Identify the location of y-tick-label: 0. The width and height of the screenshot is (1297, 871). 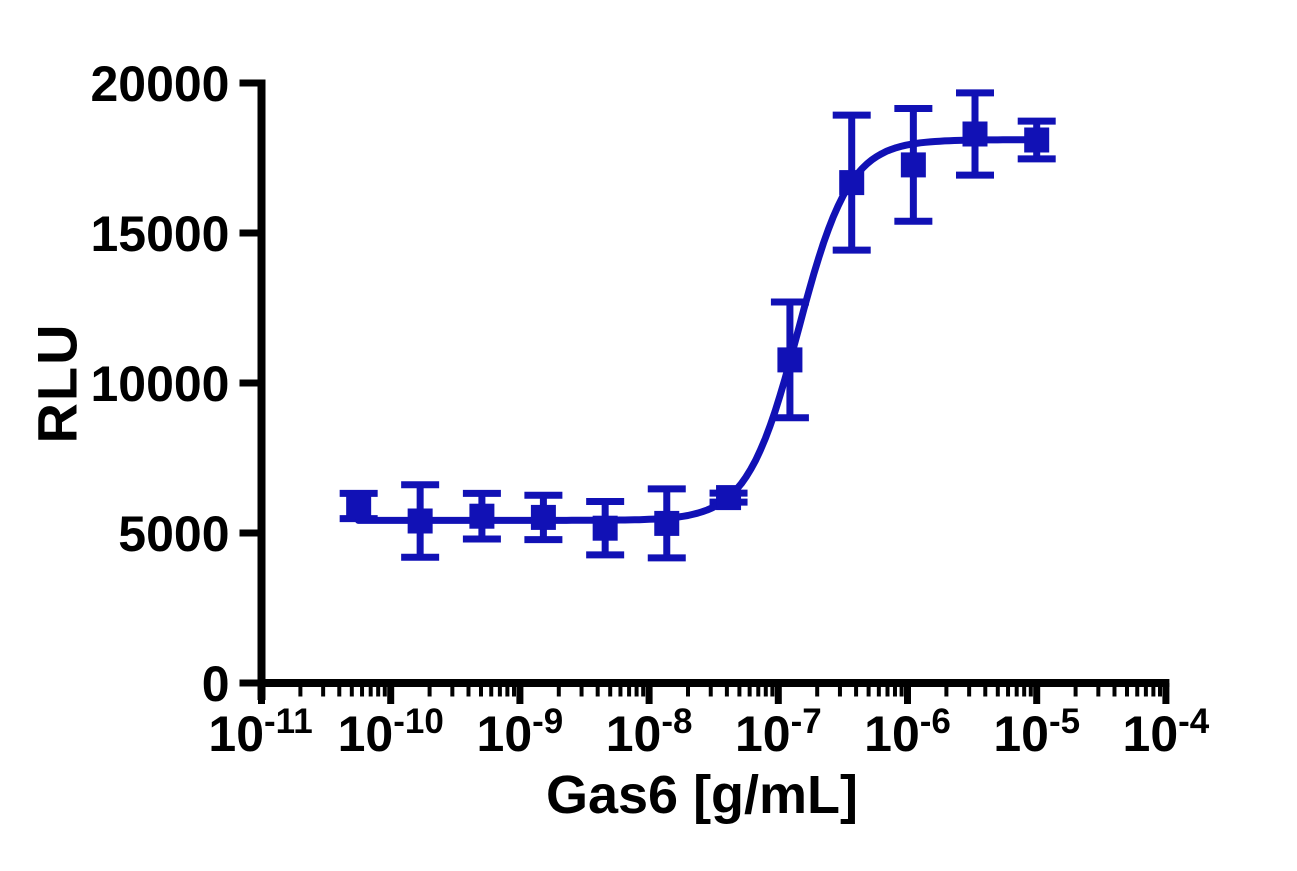
(216, 684).